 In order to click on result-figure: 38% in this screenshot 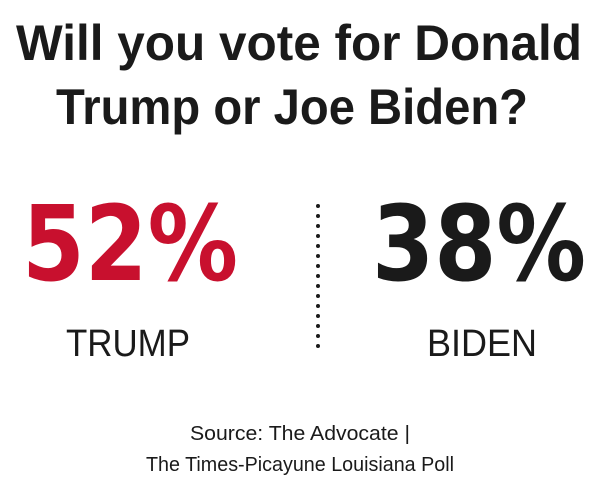, I will do `click(479, 244)`.